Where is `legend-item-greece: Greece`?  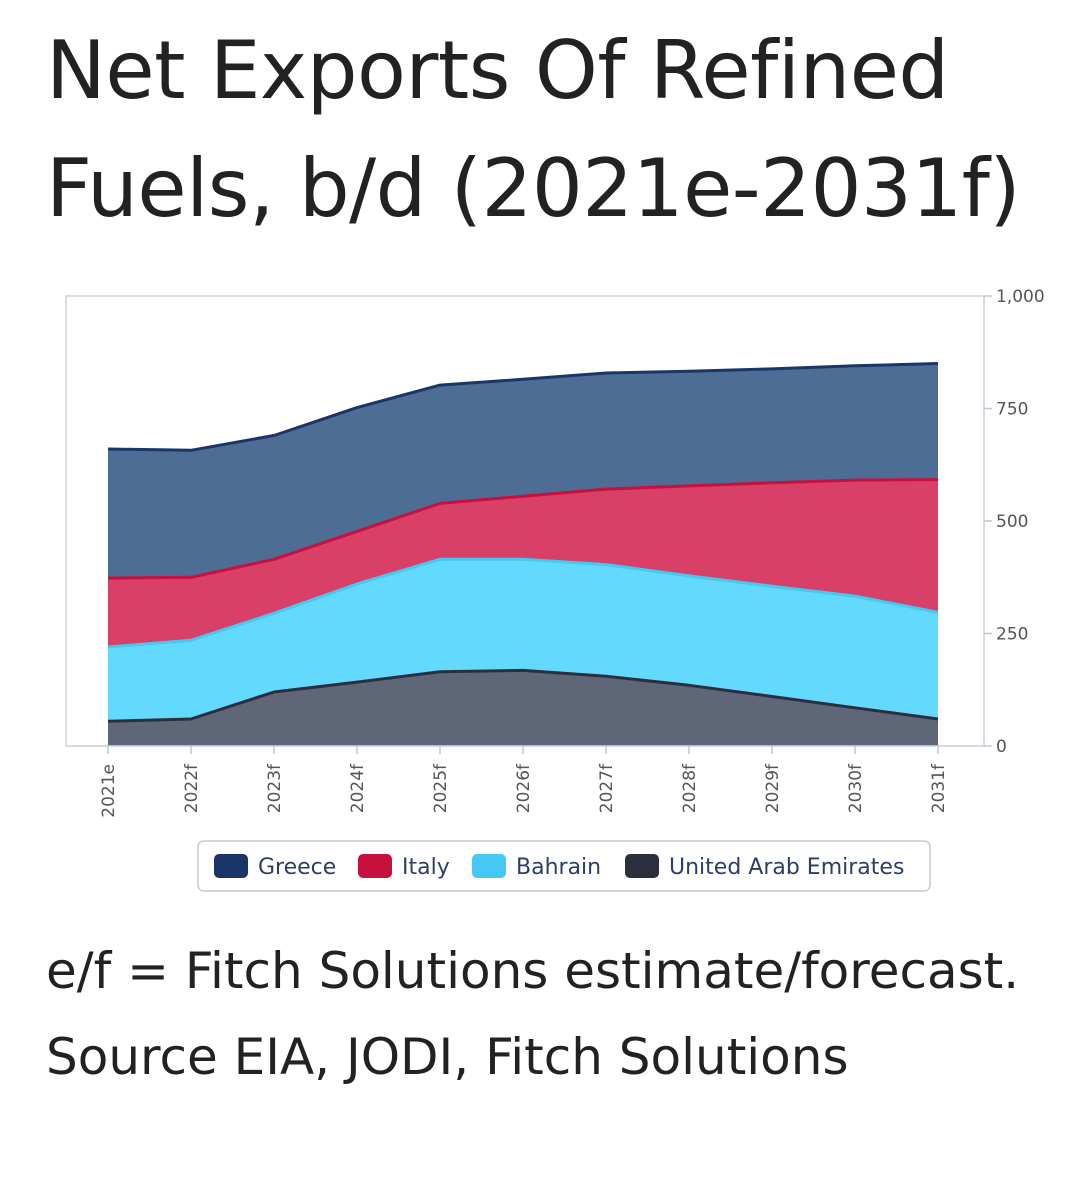
legend-item-greece: Greece is located at coordinates (275, 867).